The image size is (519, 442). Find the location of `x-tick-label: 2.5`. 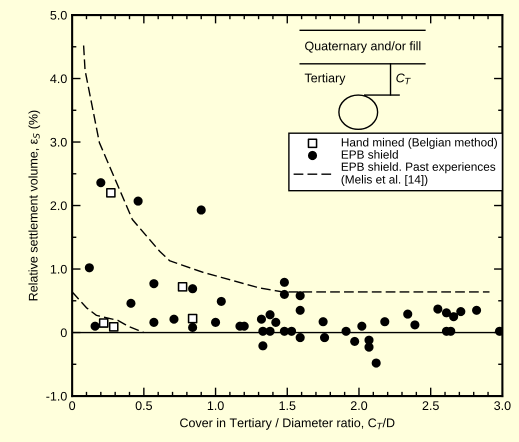

x-tick-label: 2.5 is located at coordinates (430, 405).